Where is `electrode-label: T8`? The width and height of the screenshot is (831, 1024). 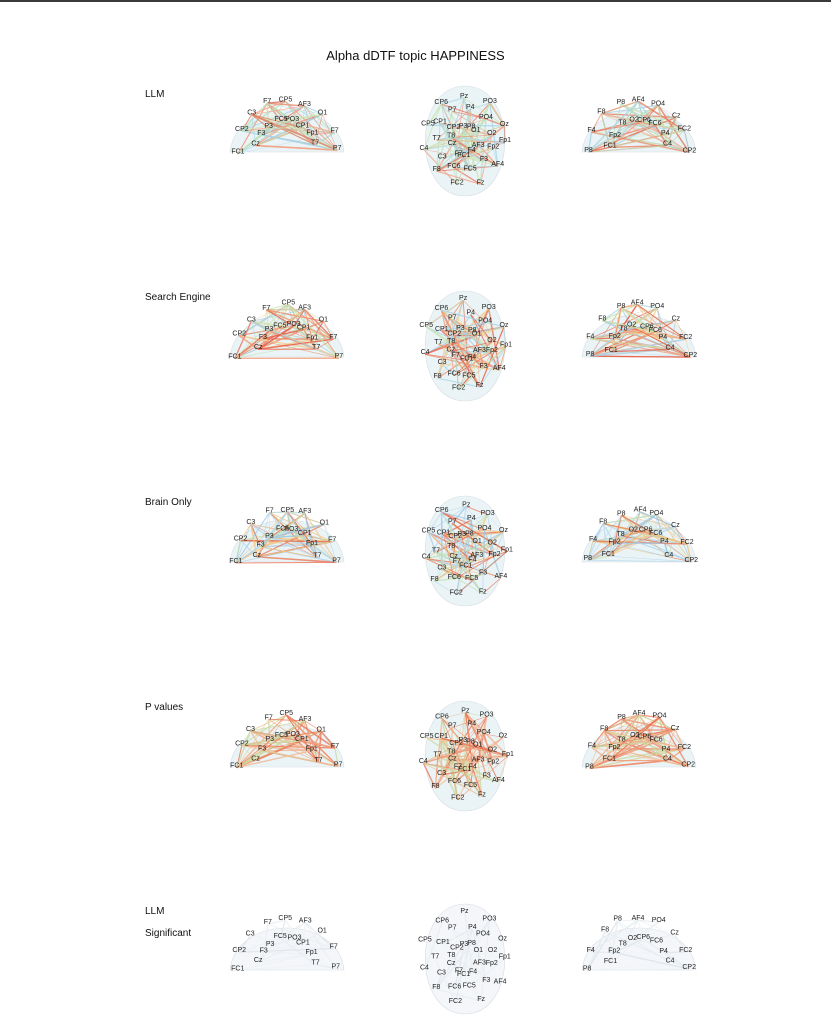
electrode-label: T8 is located at coordinates (451, 752).